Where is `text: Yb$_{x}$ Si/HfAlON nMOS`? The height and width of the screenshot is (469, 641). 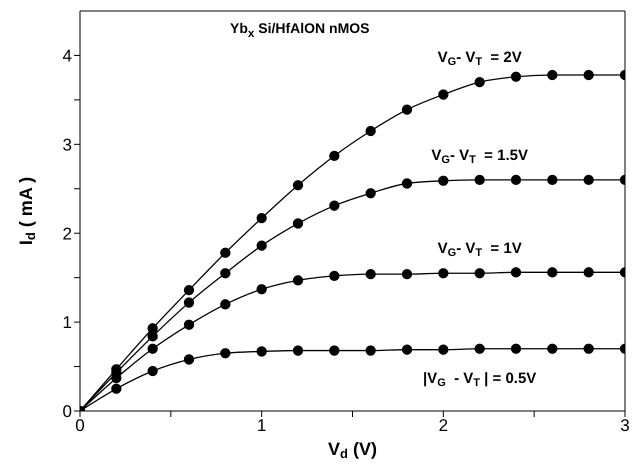
text: Yb$_{x}$ Si/HfAlON nMOS is located at coordinates (300, 30).